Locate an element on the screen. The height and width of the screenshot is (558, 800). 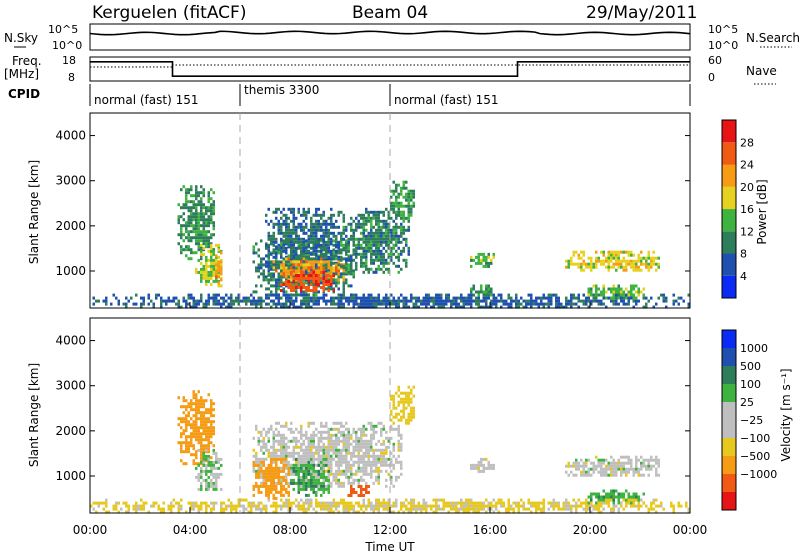
noise-right-tick-top: 10^5 is located at coordinates (723, 29).